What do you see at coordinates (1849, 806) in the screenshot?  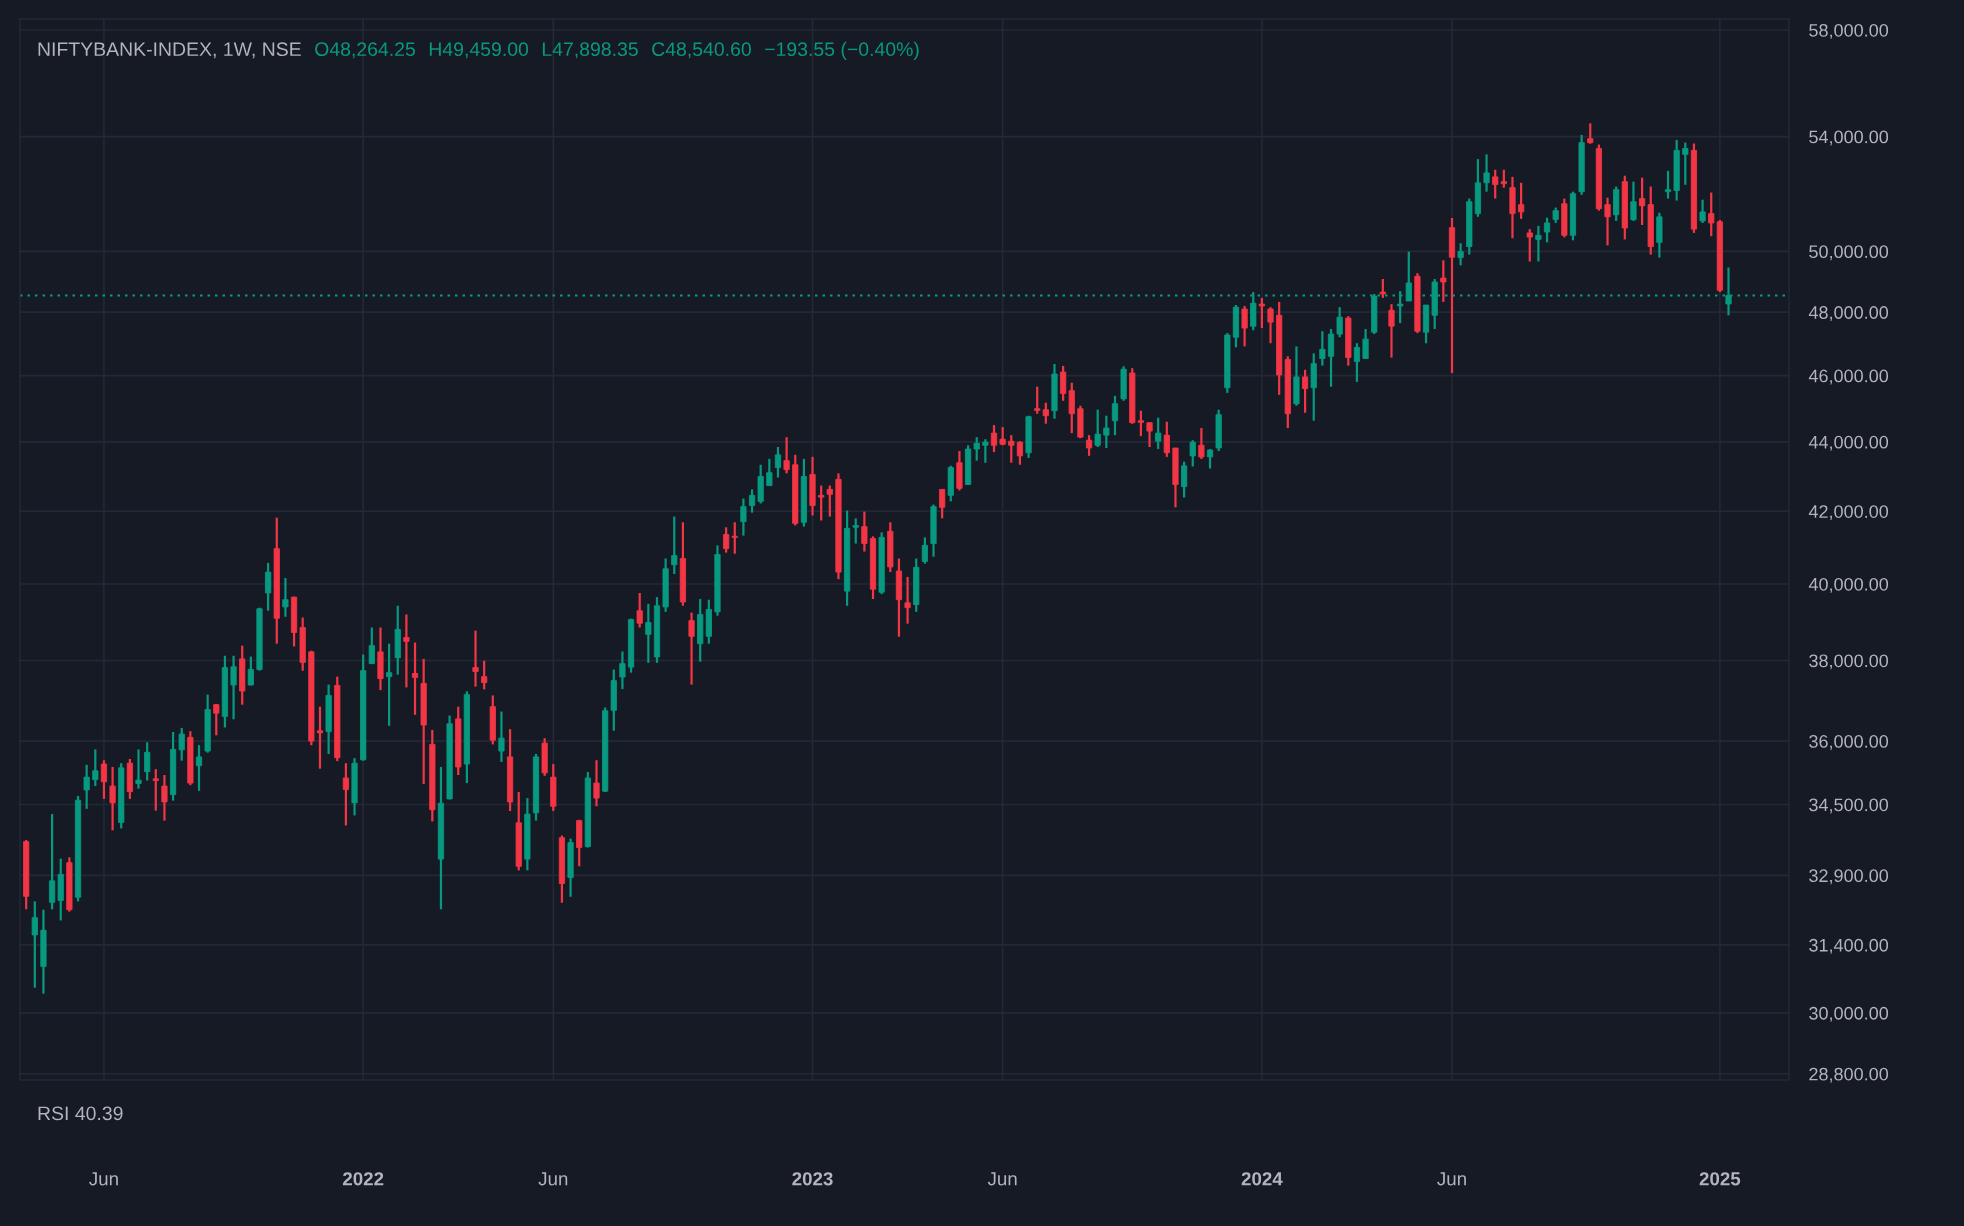 I see `y-tick-label: 34,500.00` at bounding box center [1849, 806].